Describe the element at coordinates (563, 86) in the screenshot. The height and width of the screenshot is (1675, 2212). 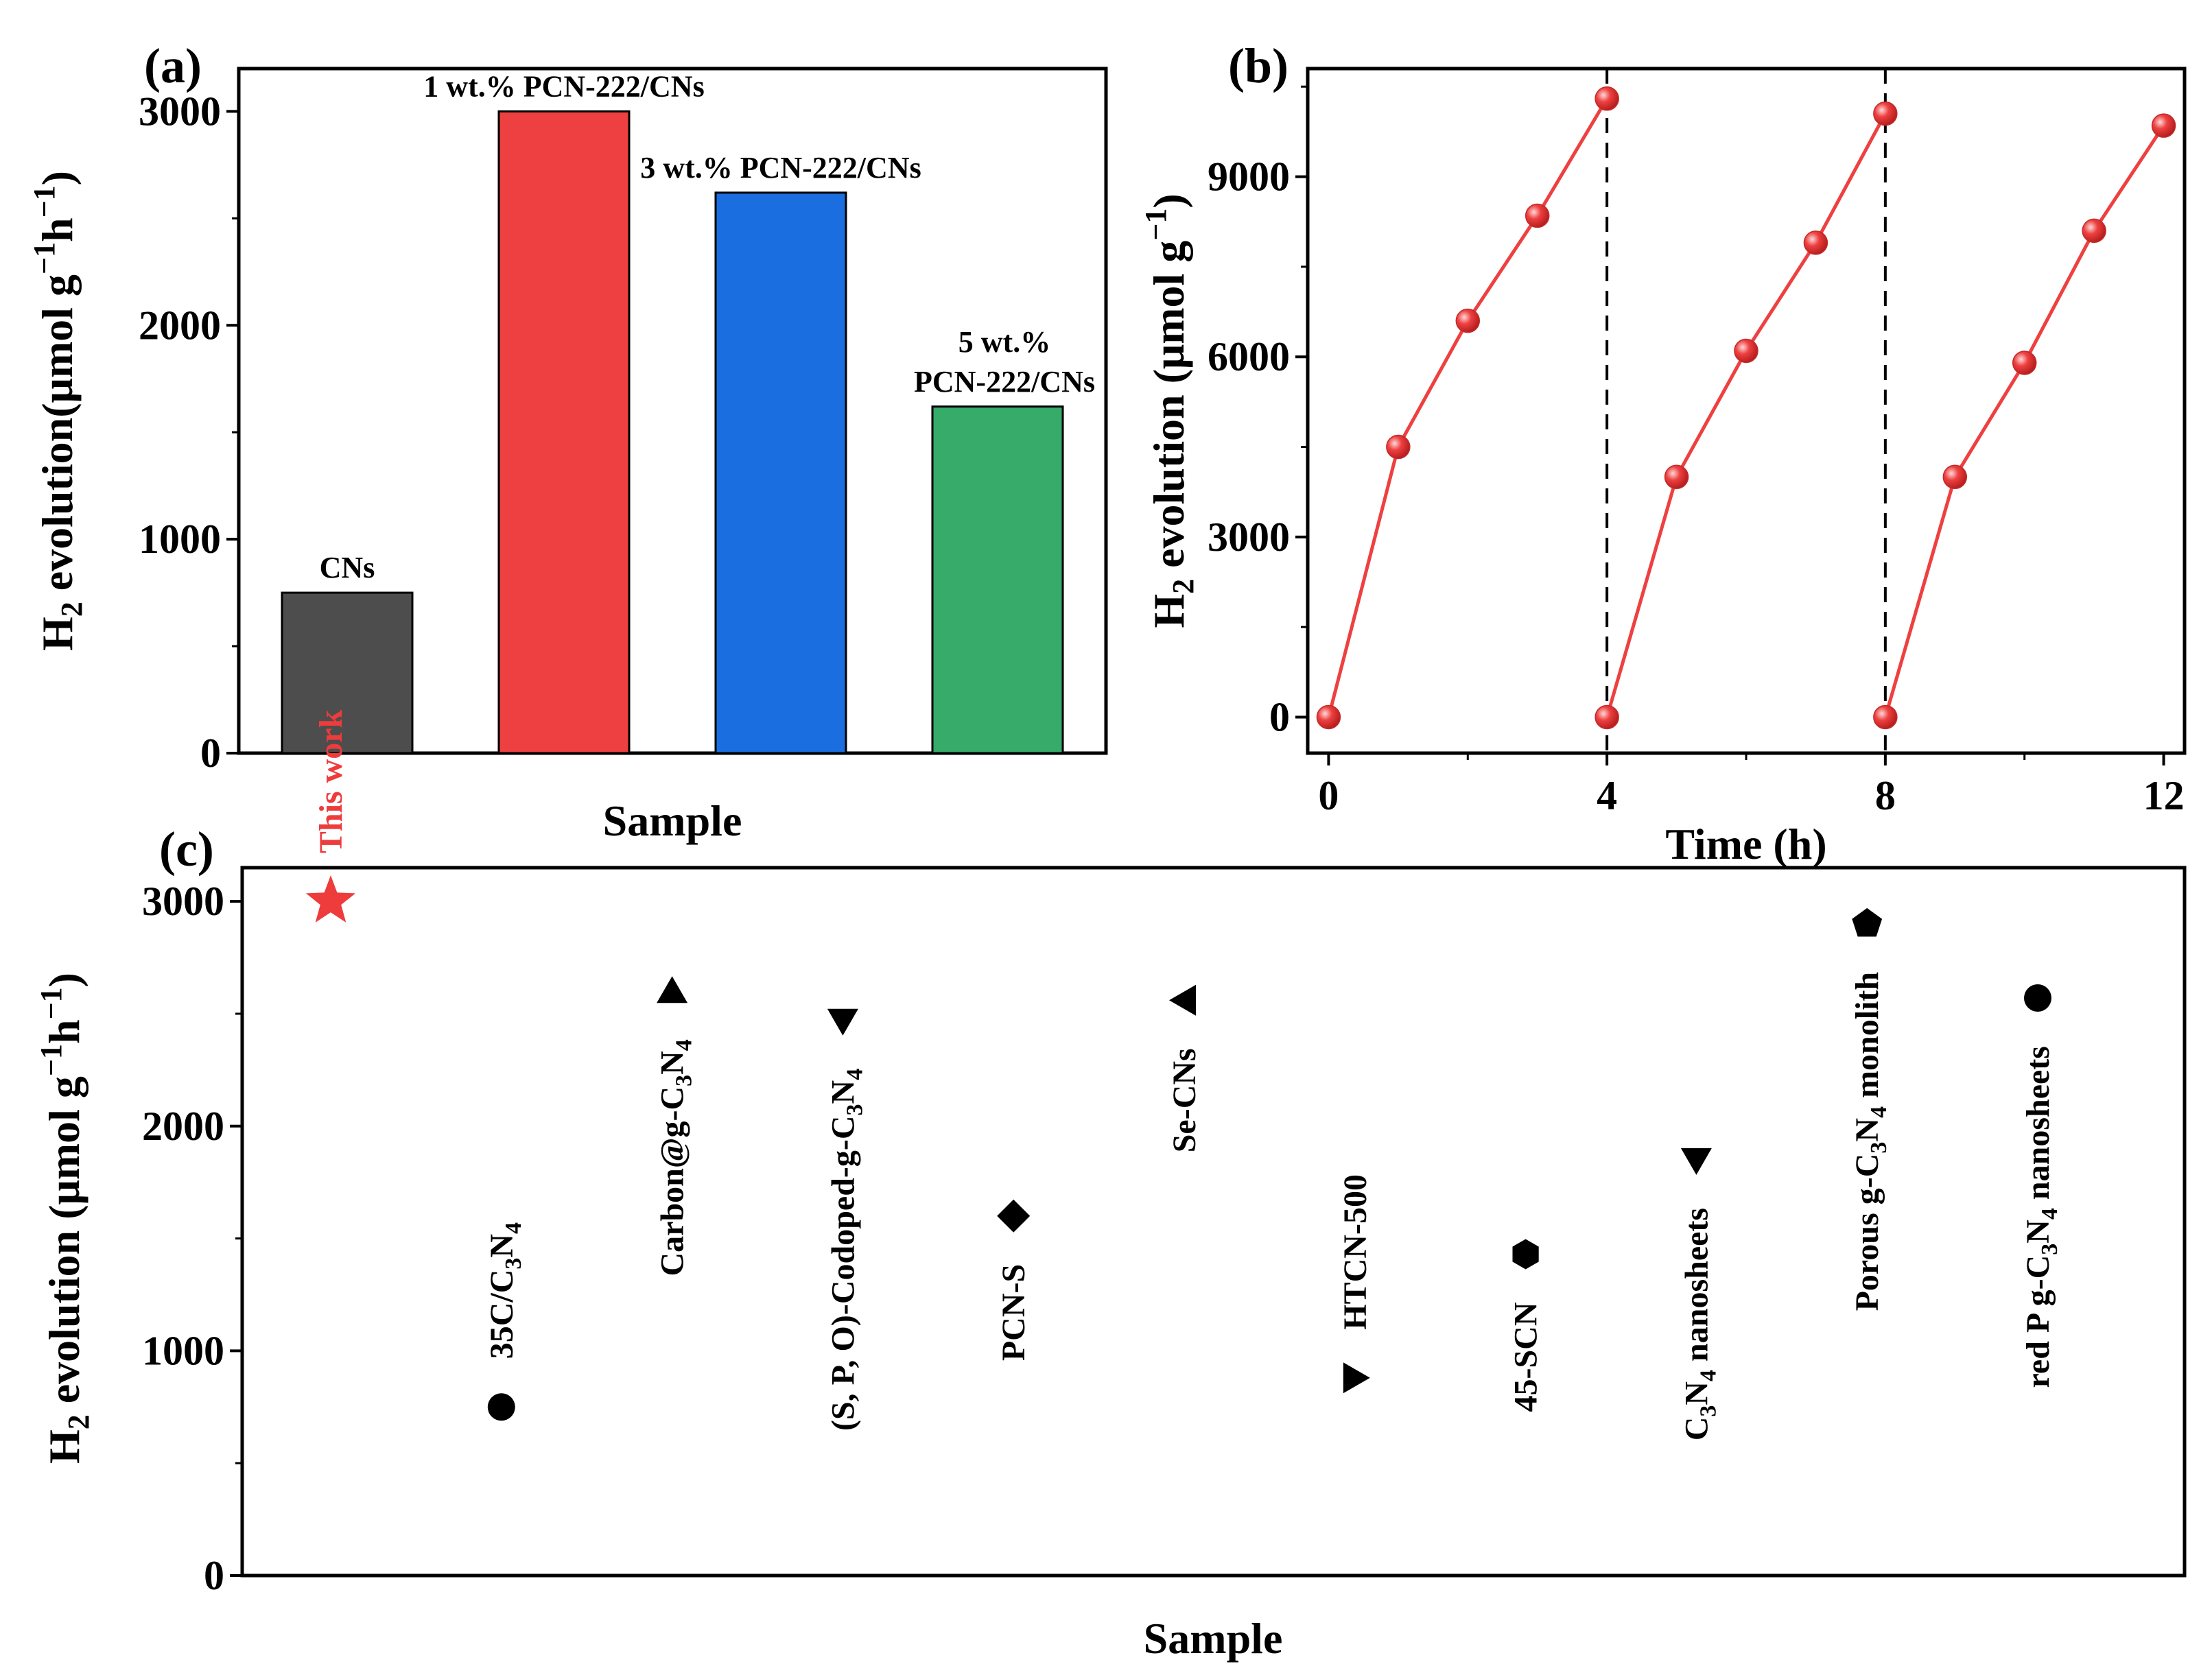
I see `bar-label: 1 wt.% PCN-222/CNs` at that location.